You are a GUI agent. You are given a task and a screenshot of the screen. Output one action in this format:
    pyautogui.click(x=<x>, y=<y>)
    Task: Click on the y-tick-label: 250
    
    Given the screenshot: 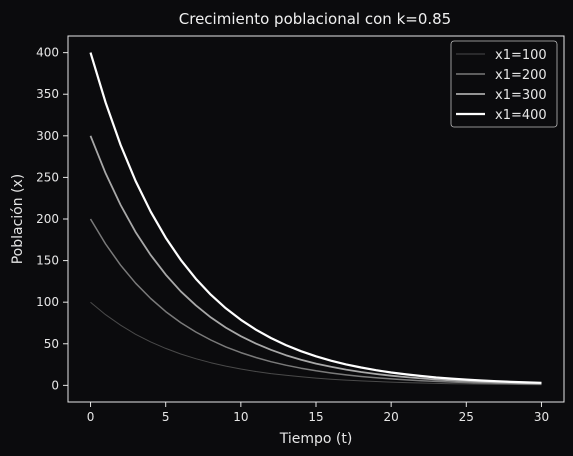 What is the action you would take?
    pyautogui.click(x=47, y=177)
    